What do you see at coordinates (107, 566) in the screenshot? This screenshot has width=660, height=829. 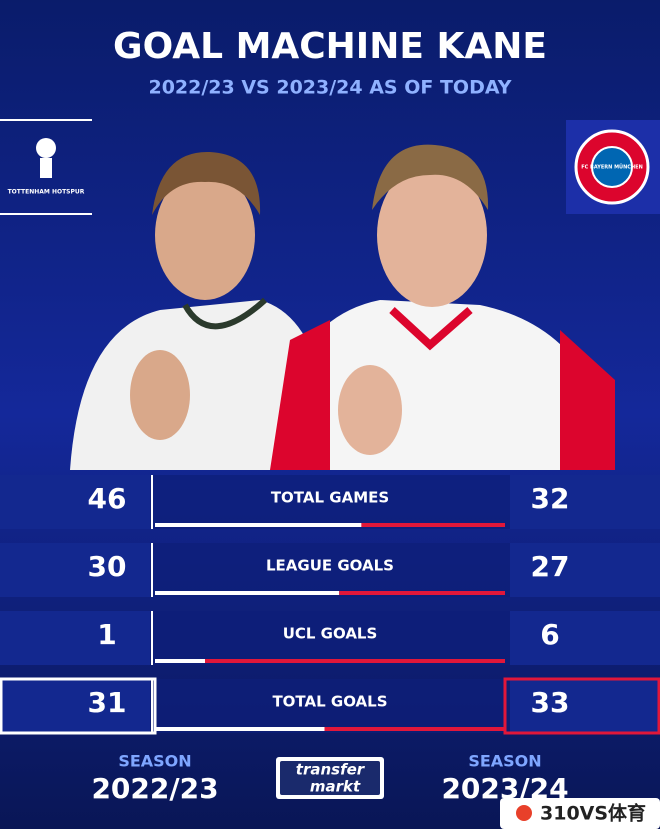 I see `left-value: 30` at bounding box center [107, 566].